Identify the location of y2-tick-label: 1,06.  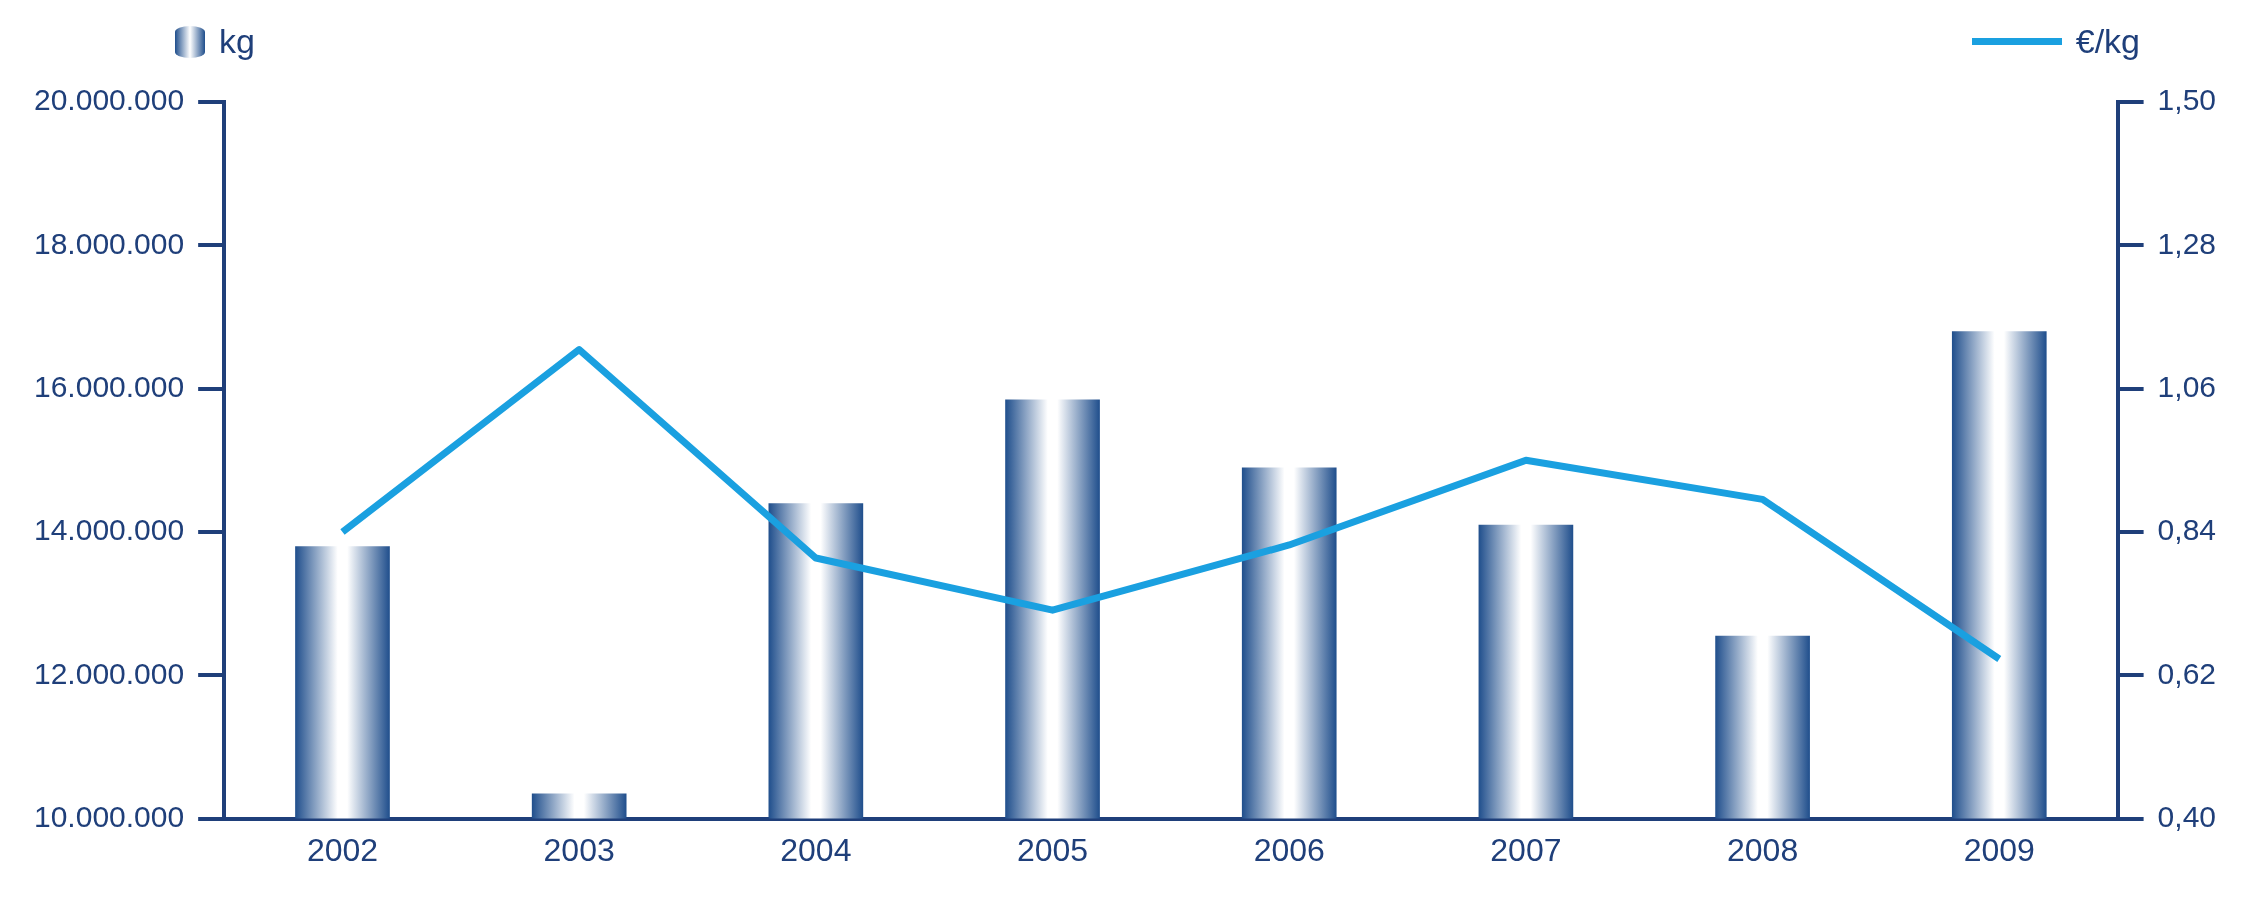
(2186, 386).